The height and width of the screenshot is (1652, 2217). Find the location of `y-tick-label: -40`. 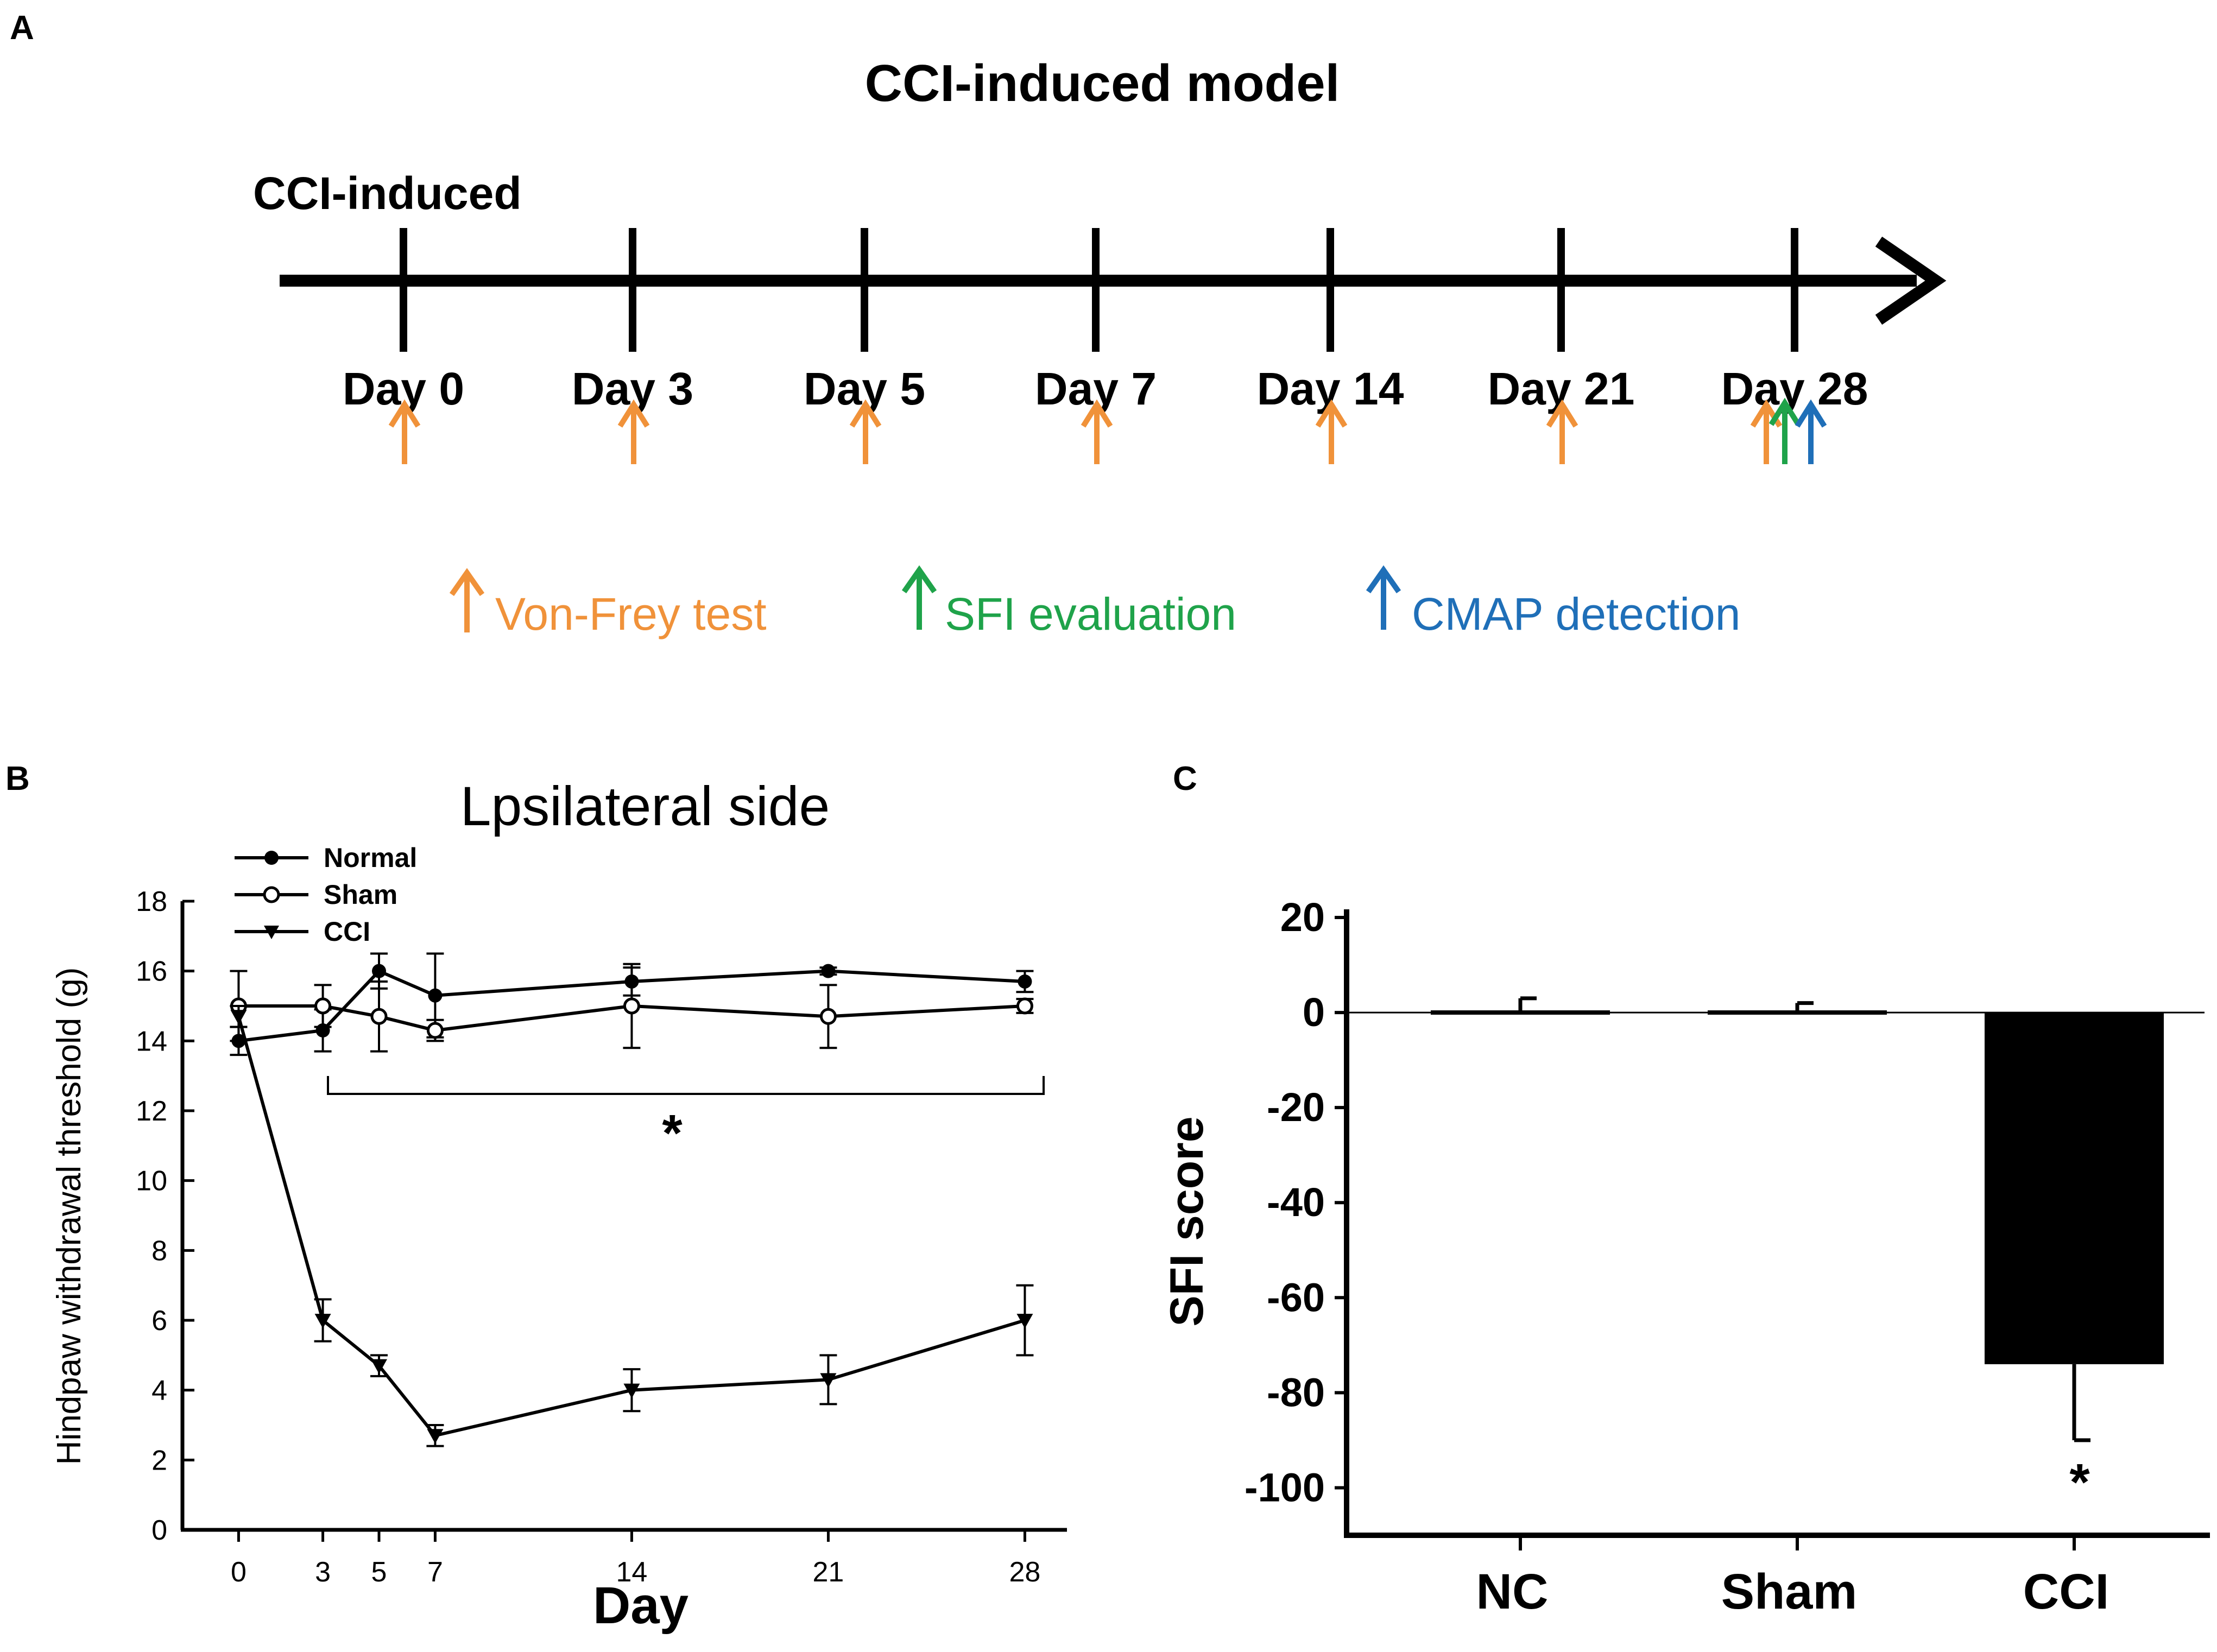

y-tick-label: -40 is located at coordinates (1296, 1202).